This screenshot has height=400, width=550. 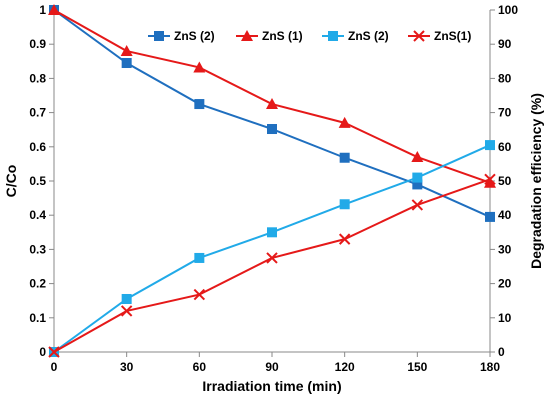 What do you see at coordinates (505, 215) in the screenshot?
I see `y-right-tick-label: 40` at bounding box center [505, 215].